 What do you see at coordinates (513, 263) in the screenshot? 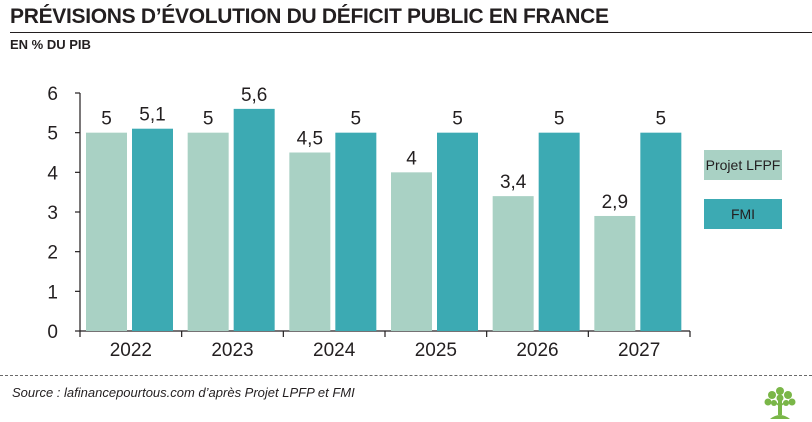
I see `bar-lfpf-2026` at bounding box center [513, 263].